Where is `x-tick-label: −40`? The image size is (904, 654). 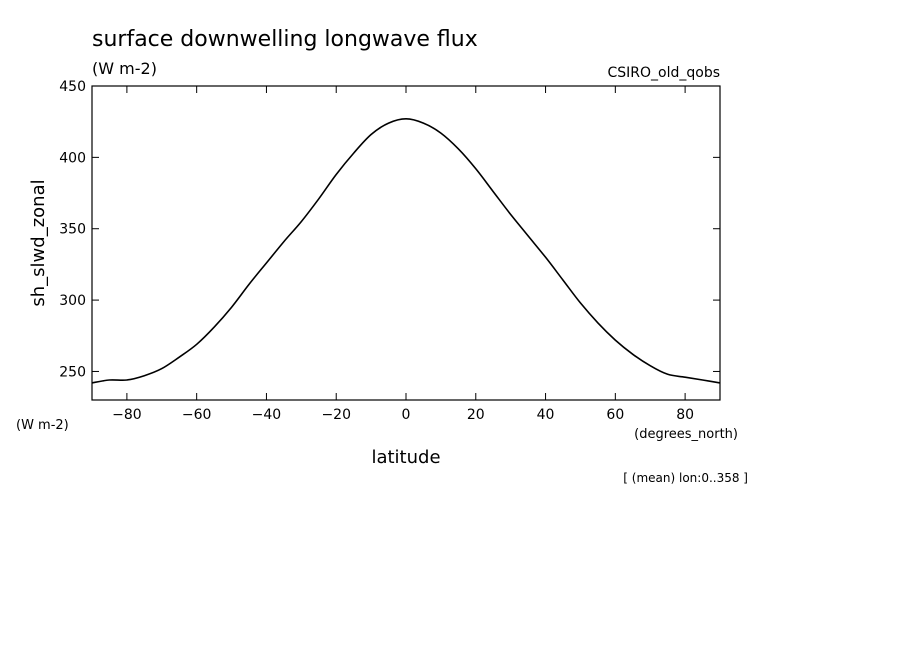 x-tick-label: −40 is located at coordinates (267, 415).